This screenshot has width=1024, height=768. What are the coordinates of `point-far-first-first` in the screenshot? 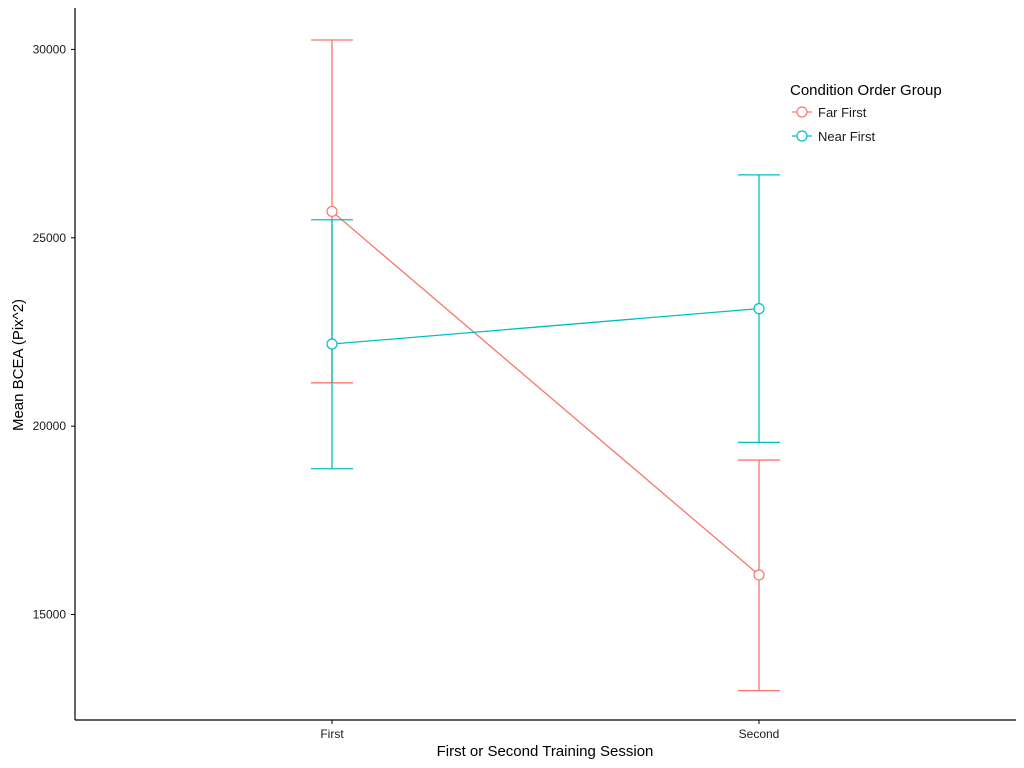 It's located at (332, 211).